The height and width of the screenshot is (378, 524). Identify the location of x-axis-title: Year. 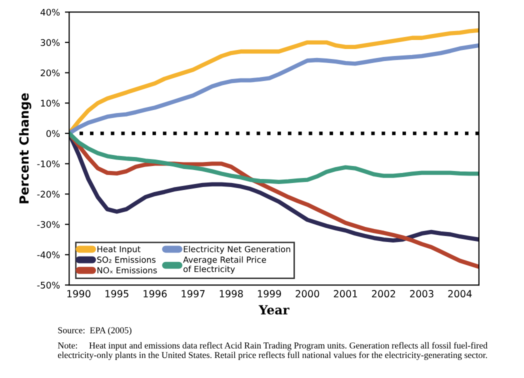
(274, 310).